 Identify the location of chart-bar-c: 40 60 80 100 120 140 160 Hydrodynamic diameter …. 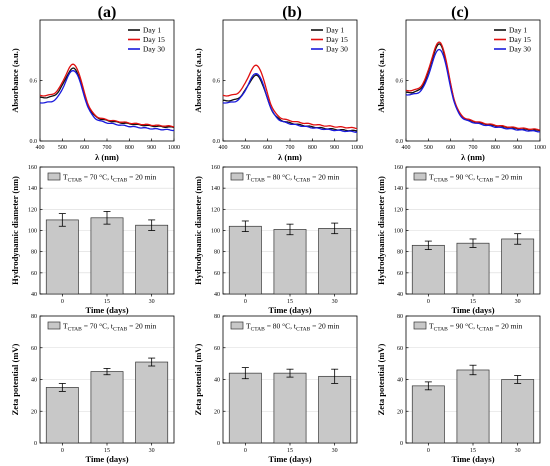
(458, 240).